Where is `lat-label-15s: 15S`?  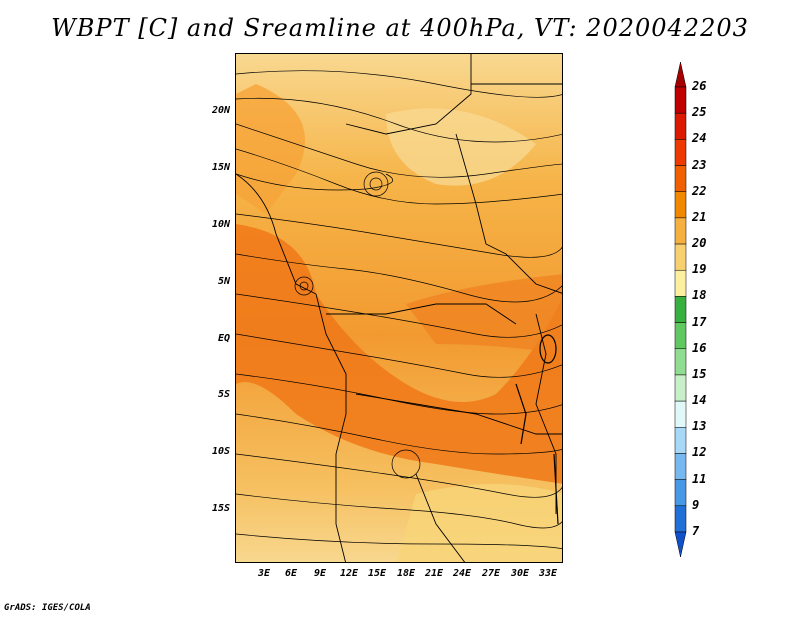 lat-label-15s: 15S is located at coordinates (220, 508).